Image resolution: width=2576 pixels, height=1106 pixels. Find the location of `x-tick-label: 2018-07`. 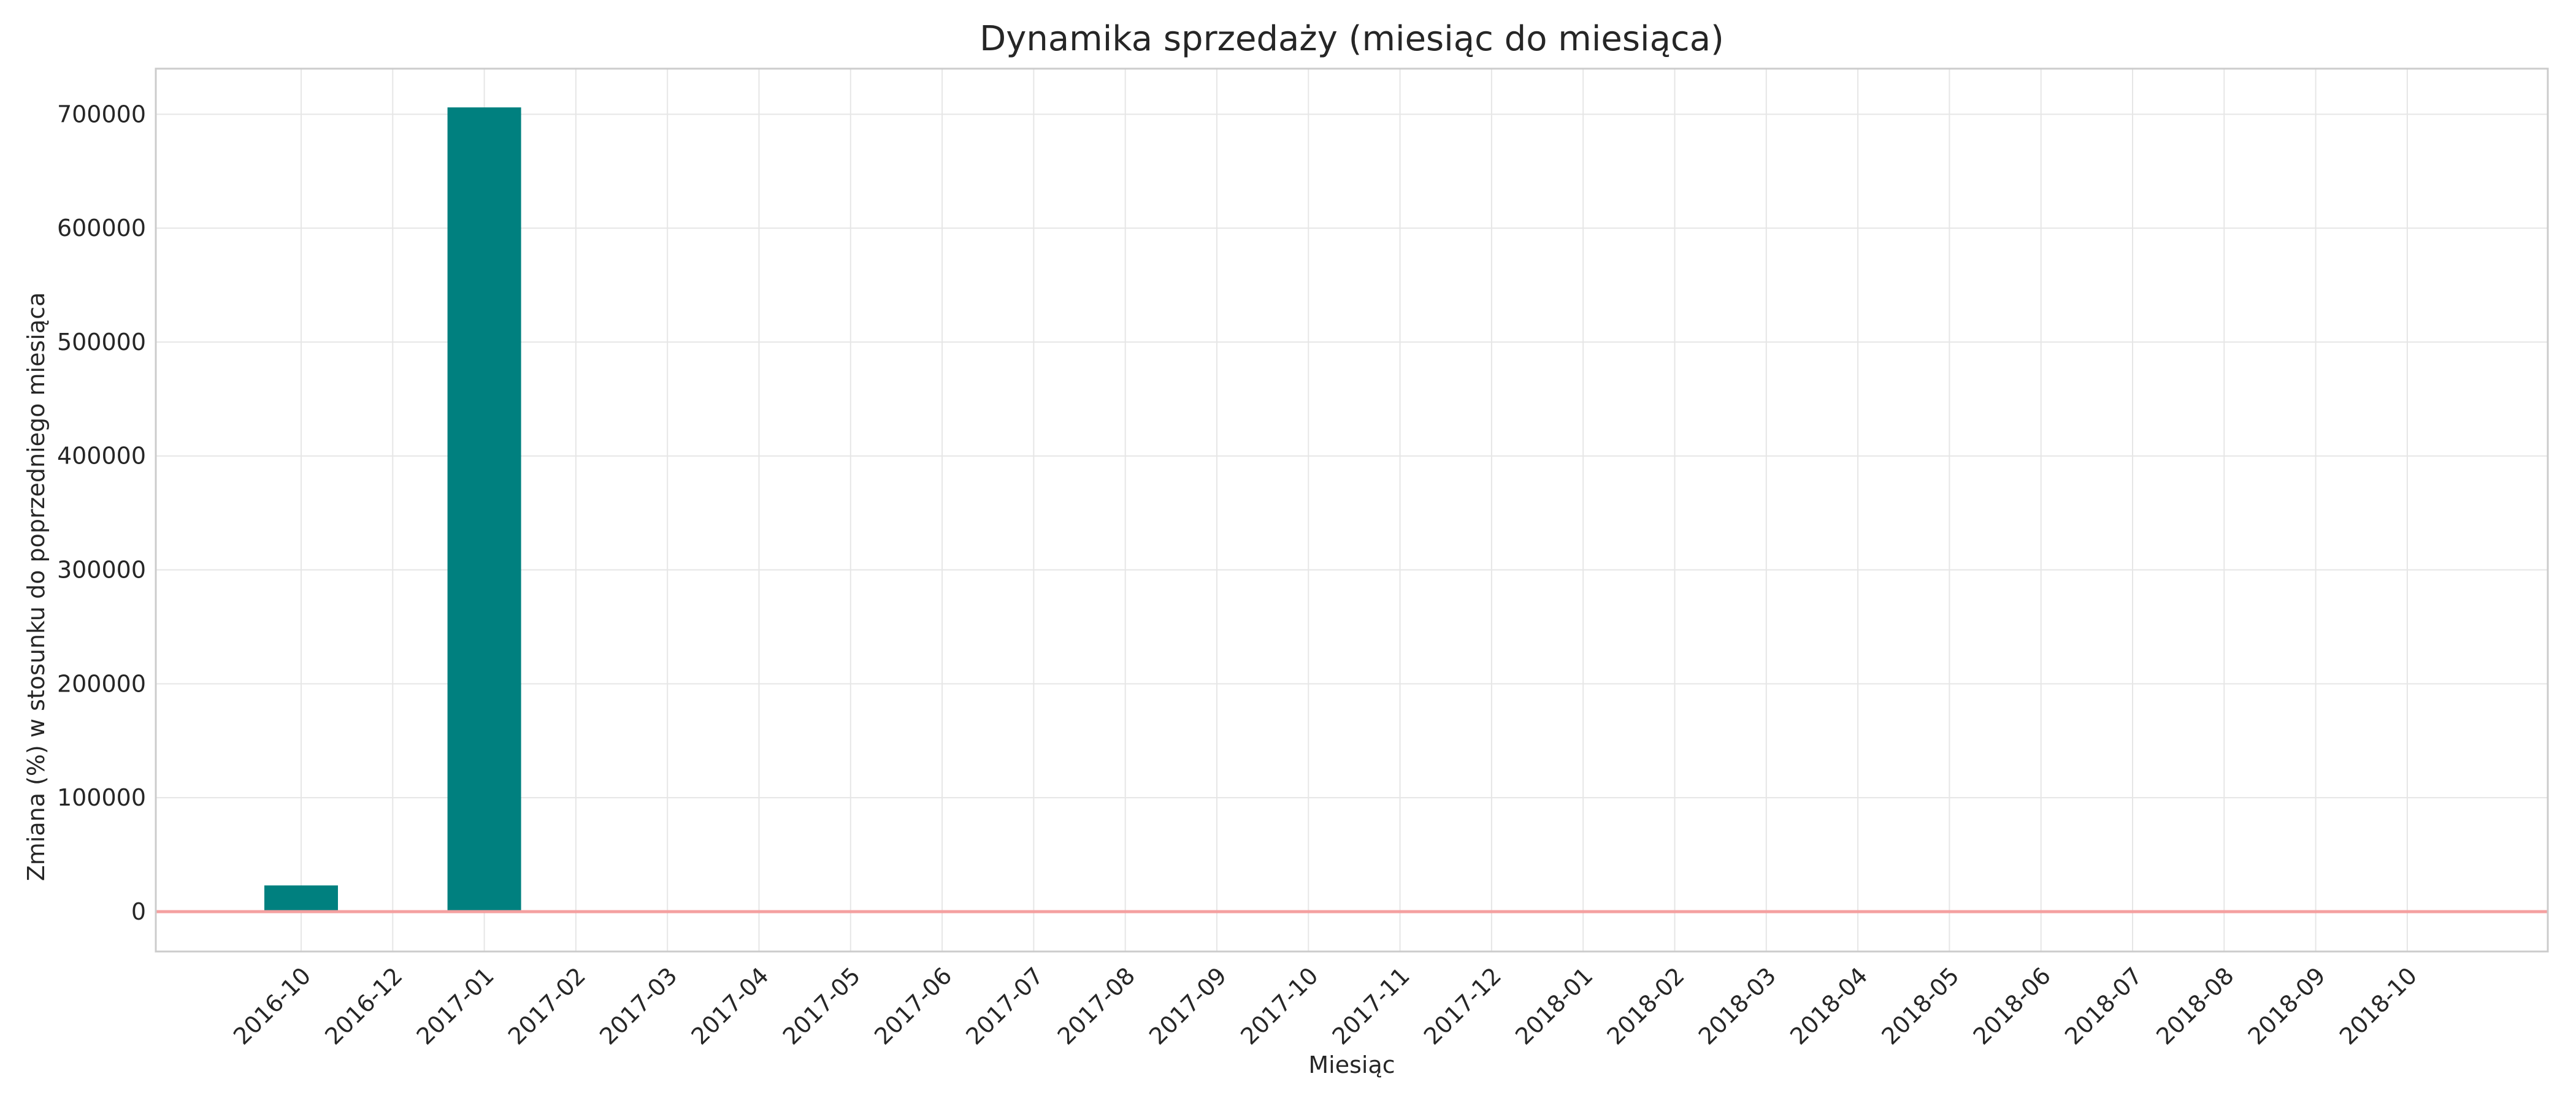

x-tick-label: 2018-07 is located at coordinates (2103, 1006).